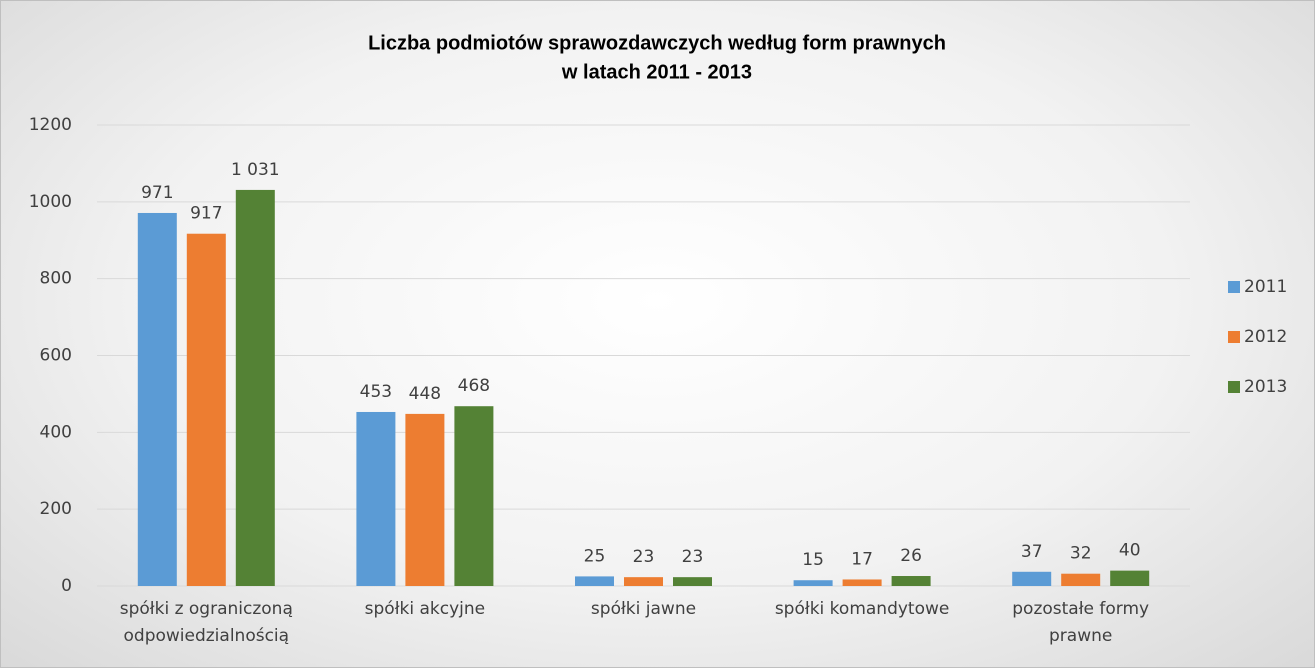 Image resolution: width=1315 pixels, height=668 pixels. Describe the element at coordinates (376, 392) in the screenshot. I see `data-label: 453` at that location.